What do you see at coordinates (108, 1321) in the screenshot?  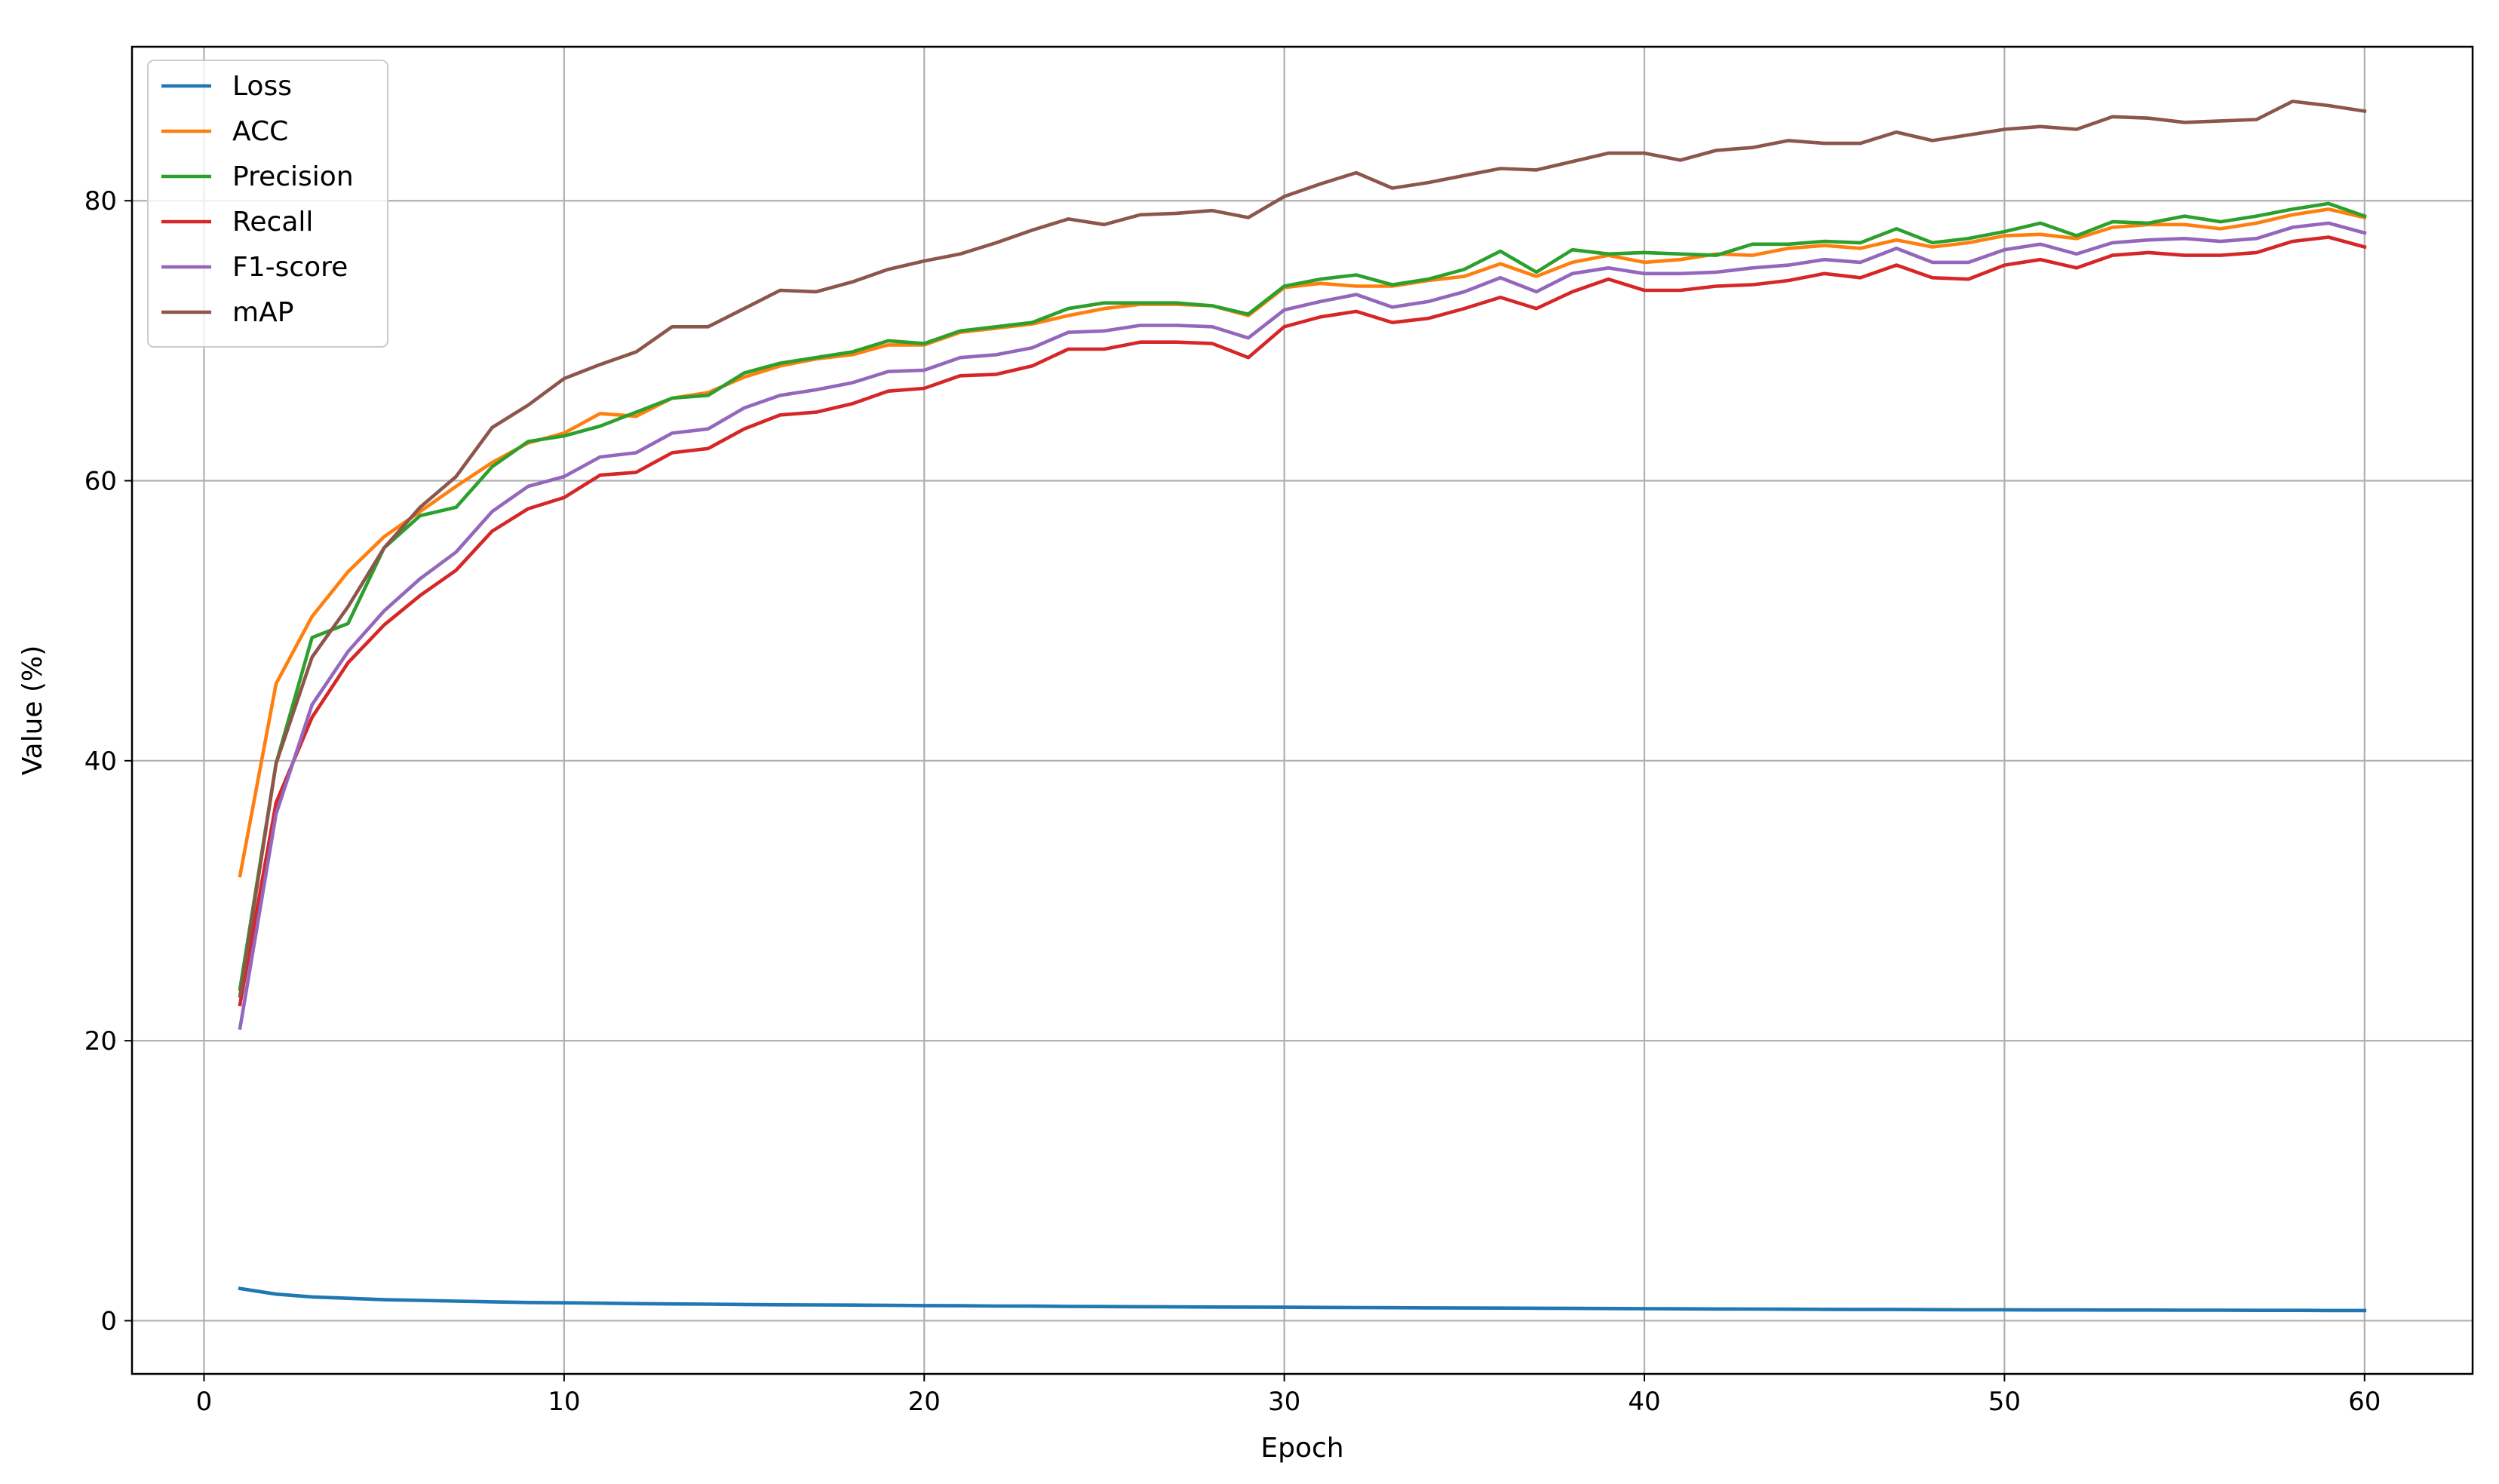 I see `y-tick-label: 0` at bounding box center [108, 1321].